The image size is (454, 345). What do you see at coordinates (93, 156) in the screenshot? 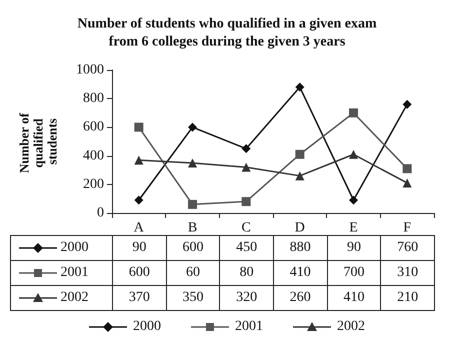
I see `y-tick-label: 400` at bounding box center [93, 156].